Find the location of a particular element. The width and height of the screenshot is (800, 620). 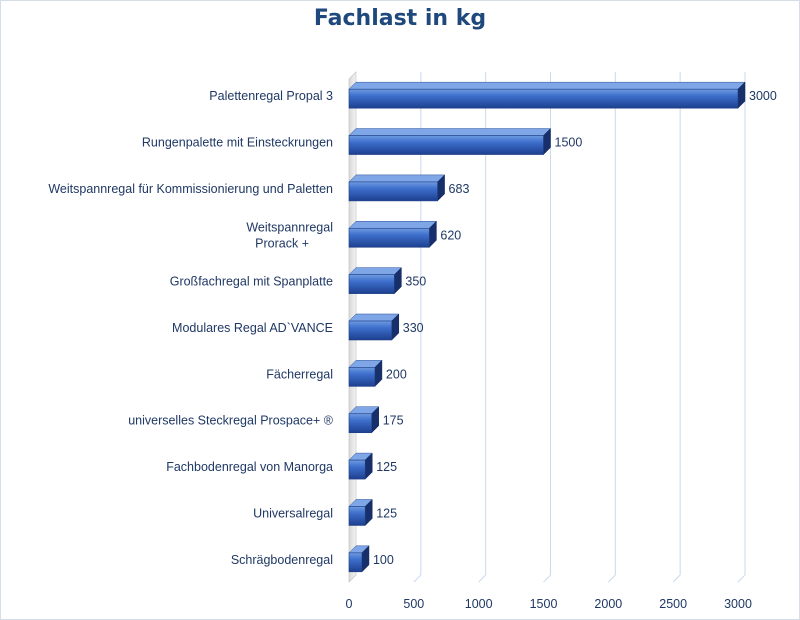

data-label: 200 is located at coordinates (396, 374).